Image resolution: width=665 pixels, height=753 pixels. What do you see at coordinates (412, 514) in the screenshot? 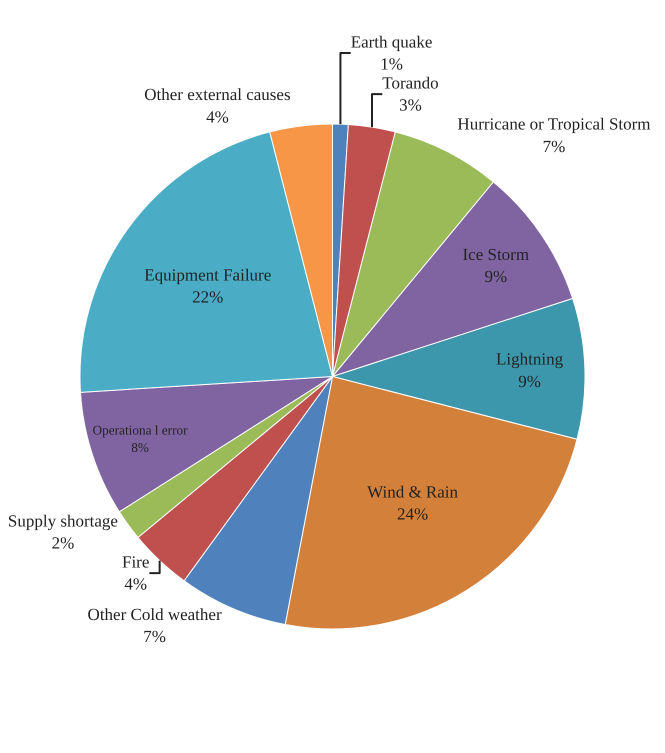
I see `data-label: 24%` at bounding box center [412, 514].